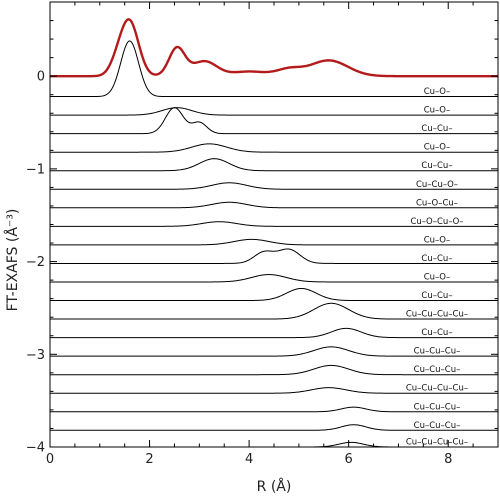 This screenshot has width=500, height=498. Describe the element at coordinates (436, 259) in the screenshot. I see `path-label-10: Cu–Cu–` at that location.